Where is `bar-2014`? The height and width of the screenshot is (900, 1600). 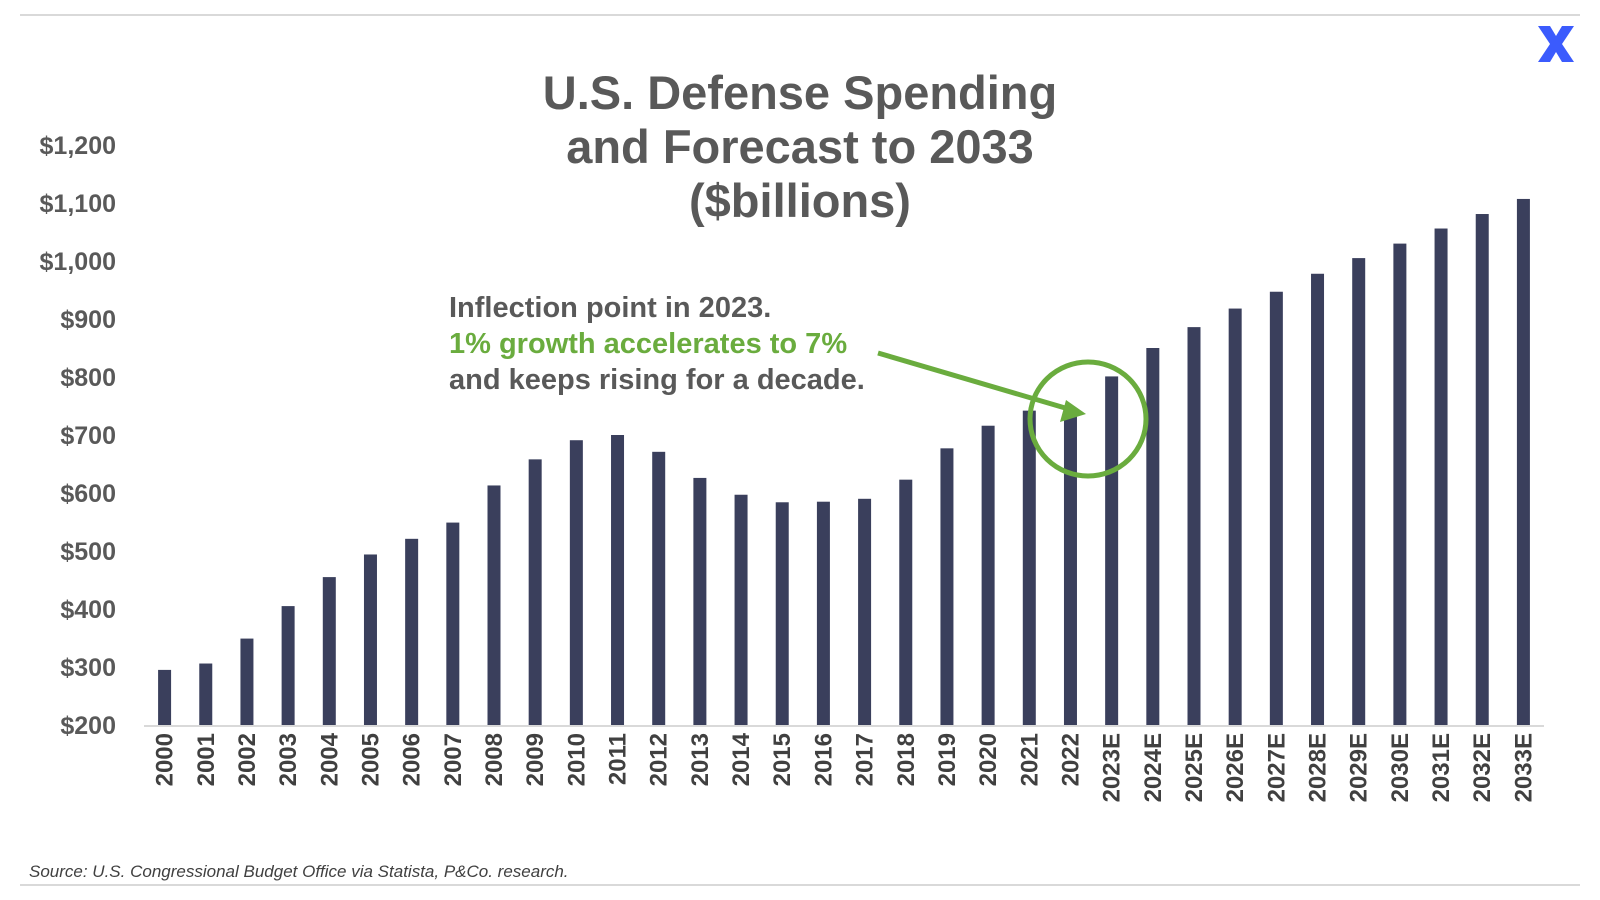 bar-2014 is located at coordinates (741, 609).